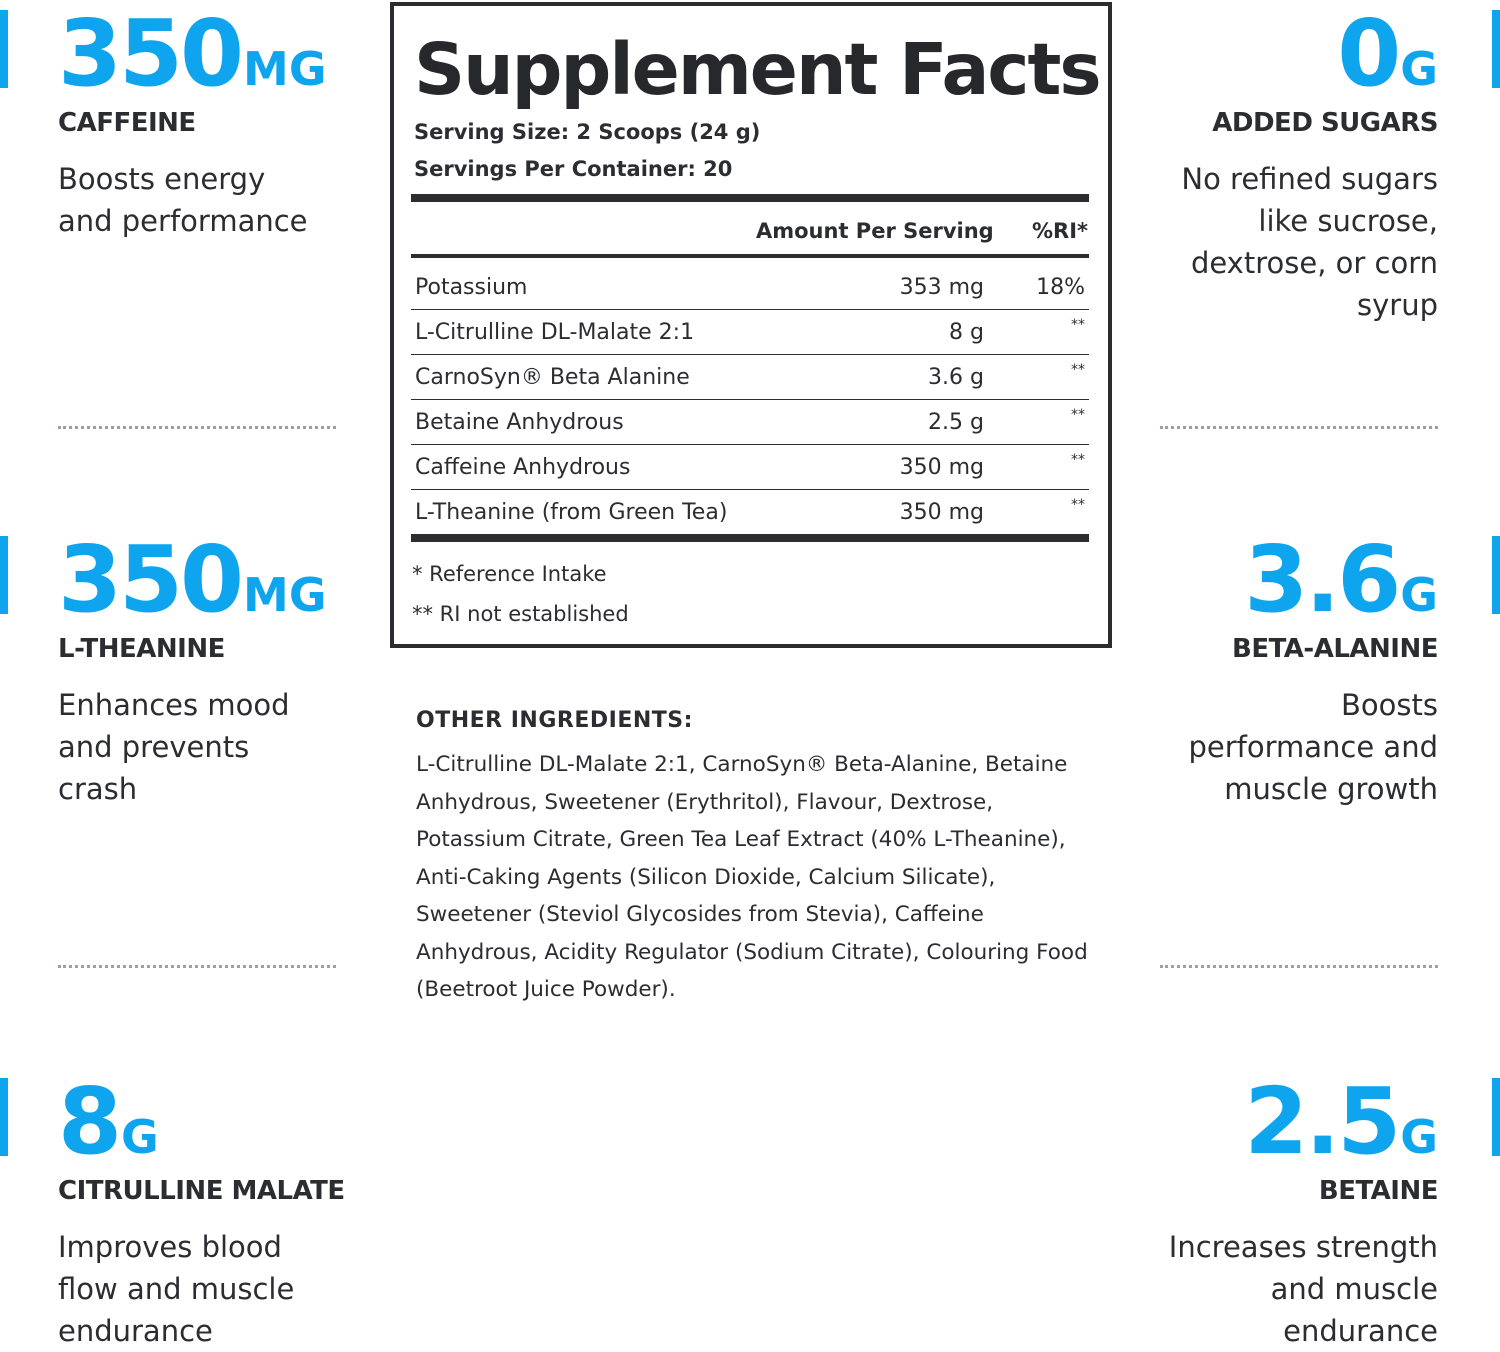 This screenshot has width=1500, height=1352. Describe the element at coordinates (571, 512) in the screenshot. I see `nutrient-name: L-Theanine (from Green Tea)` at that location.